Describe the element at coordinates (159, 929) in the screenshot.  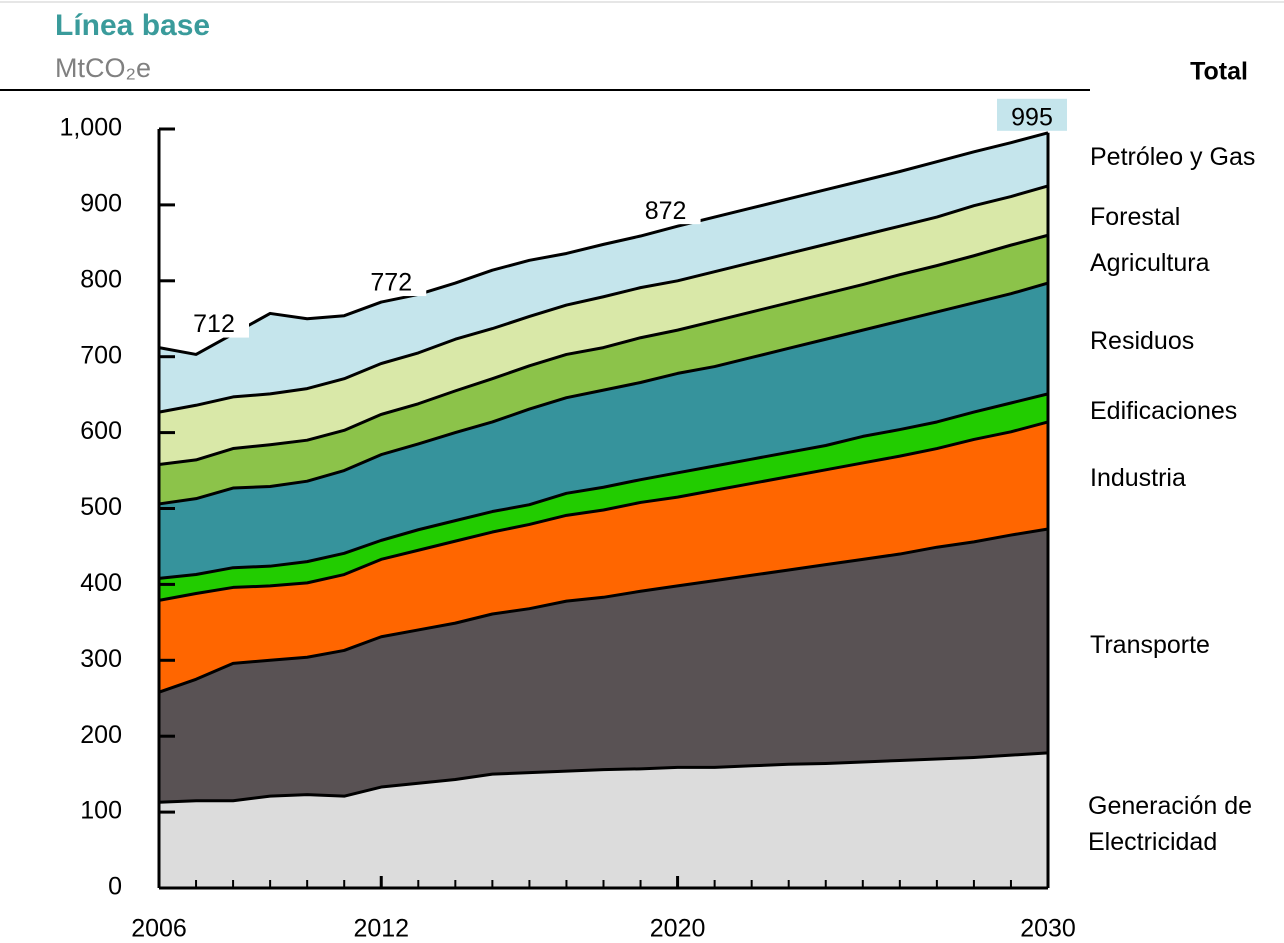
I see `x-tick-label: 2006` at that location.